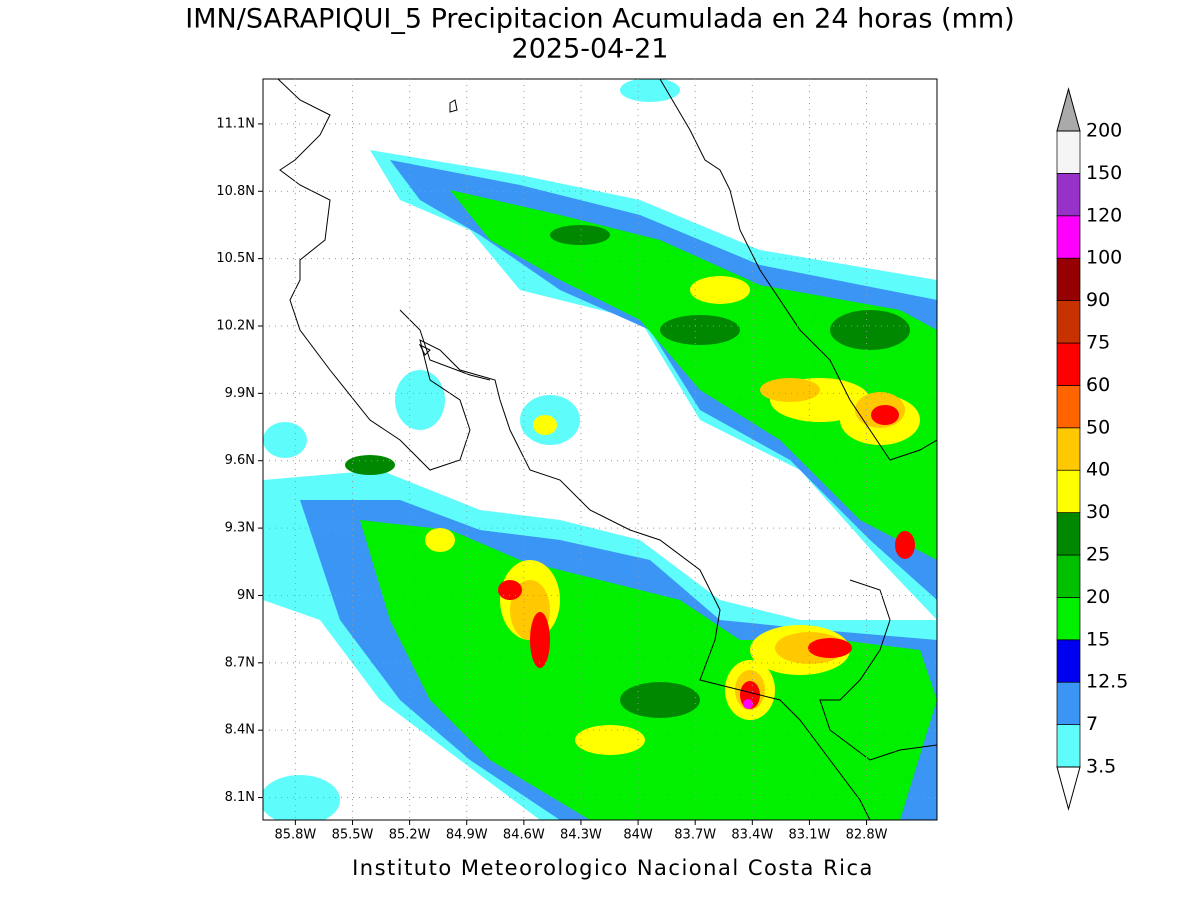 The width and height of the screenshot is (1200, 904). Describe the element at coordinates (1104, 131) in the screenshot. I see `colorbar-label: 200` at that location.